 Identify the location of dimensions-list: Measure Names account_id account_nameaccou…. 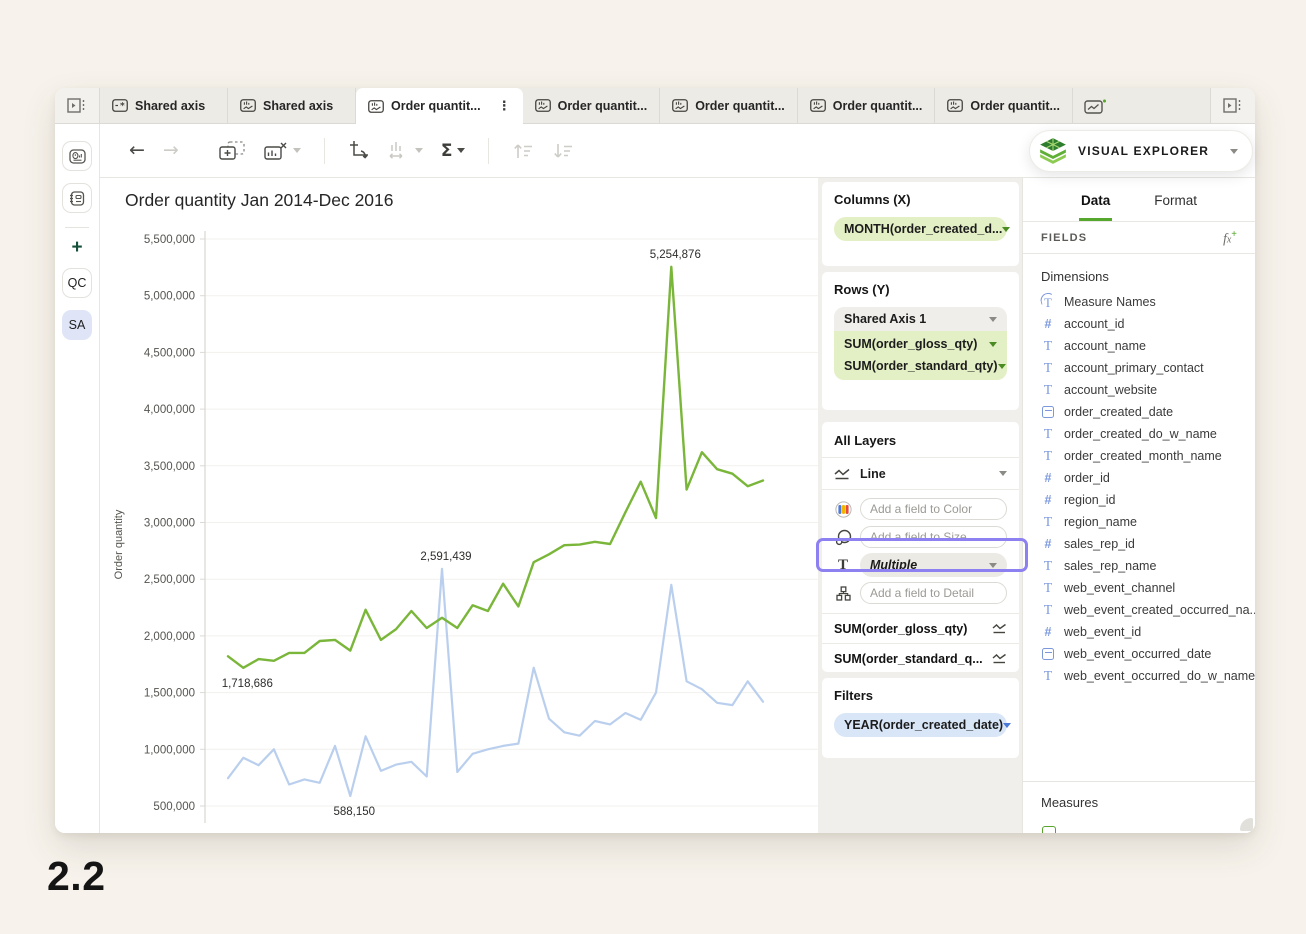
(1139, 489).